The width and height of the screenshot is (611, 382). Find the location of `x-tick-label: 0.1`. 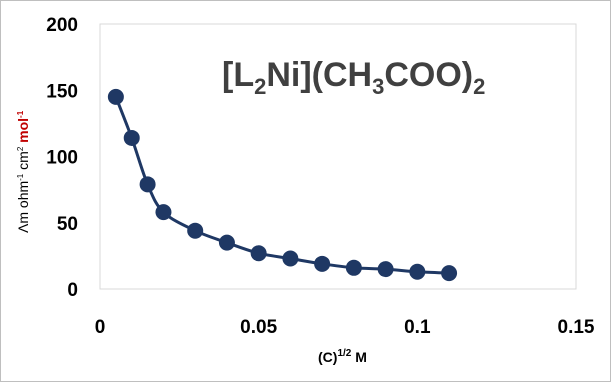

x-tick-label: 0.1 is located at coordinates (417, 327).